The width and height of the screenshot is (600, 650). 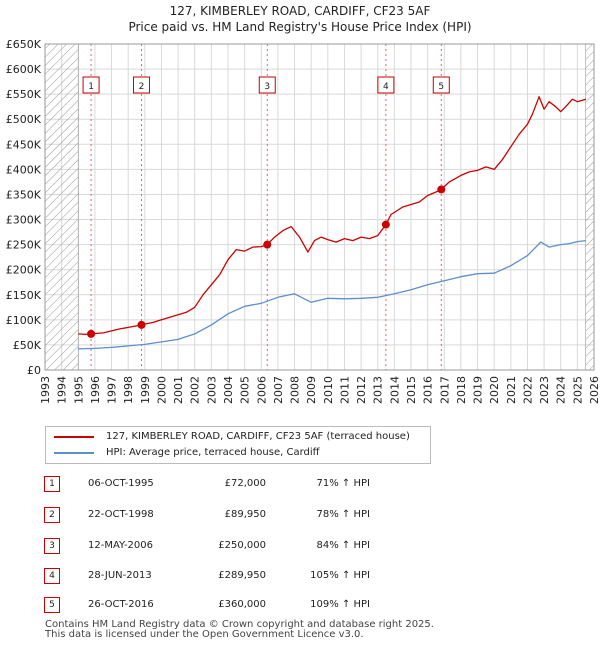 I want to click on y-tick-label: £500K, so click(x=24, y=119).